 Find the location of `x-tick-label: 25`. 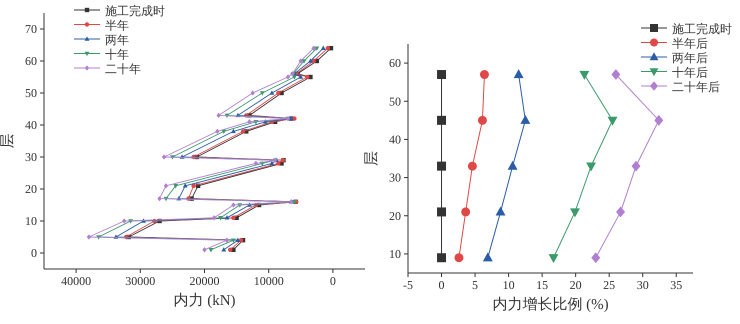

x-tick-label: 25 is located at coordinates (609, 285).